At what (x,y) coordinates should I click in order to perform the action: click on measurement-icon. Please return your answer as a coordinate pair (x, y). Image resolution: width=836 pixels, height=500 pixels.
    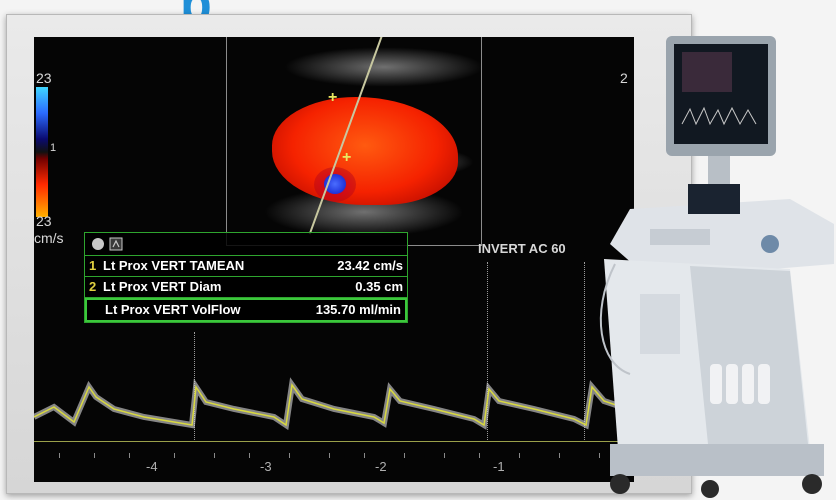
    Looking at the image, I should click on (116, 244).